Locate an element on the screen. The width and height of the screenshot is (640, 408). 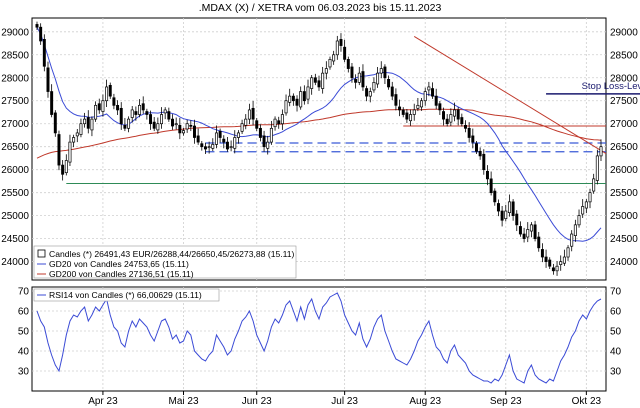
rsi-ytick-label-right: 60 is located at coordinates (616, 312).